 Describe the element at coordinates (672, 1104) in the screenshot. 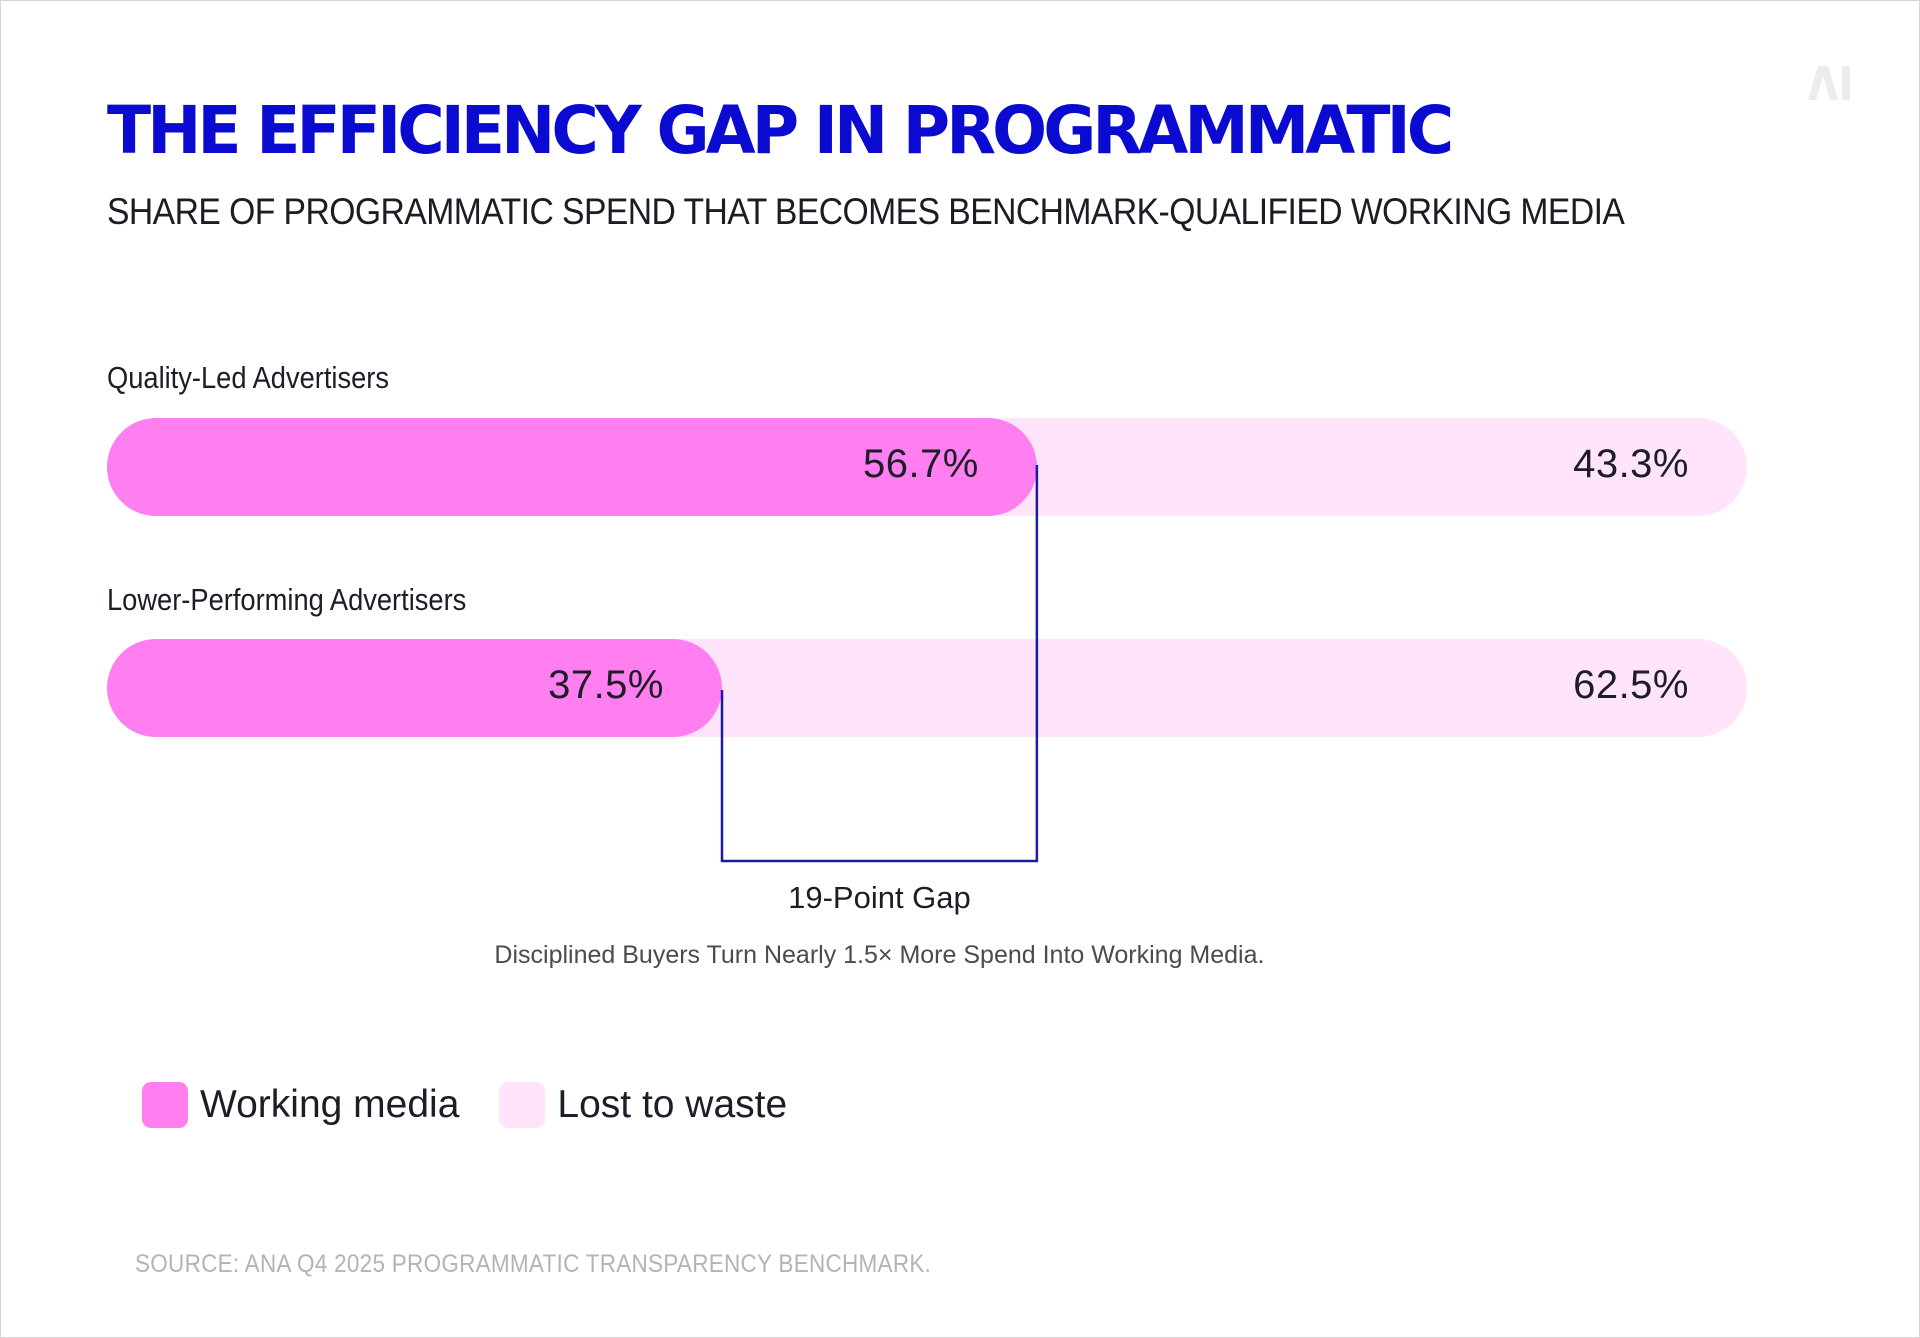

I see `legend-label-lost-to-waste: Lost to waste` at that location.